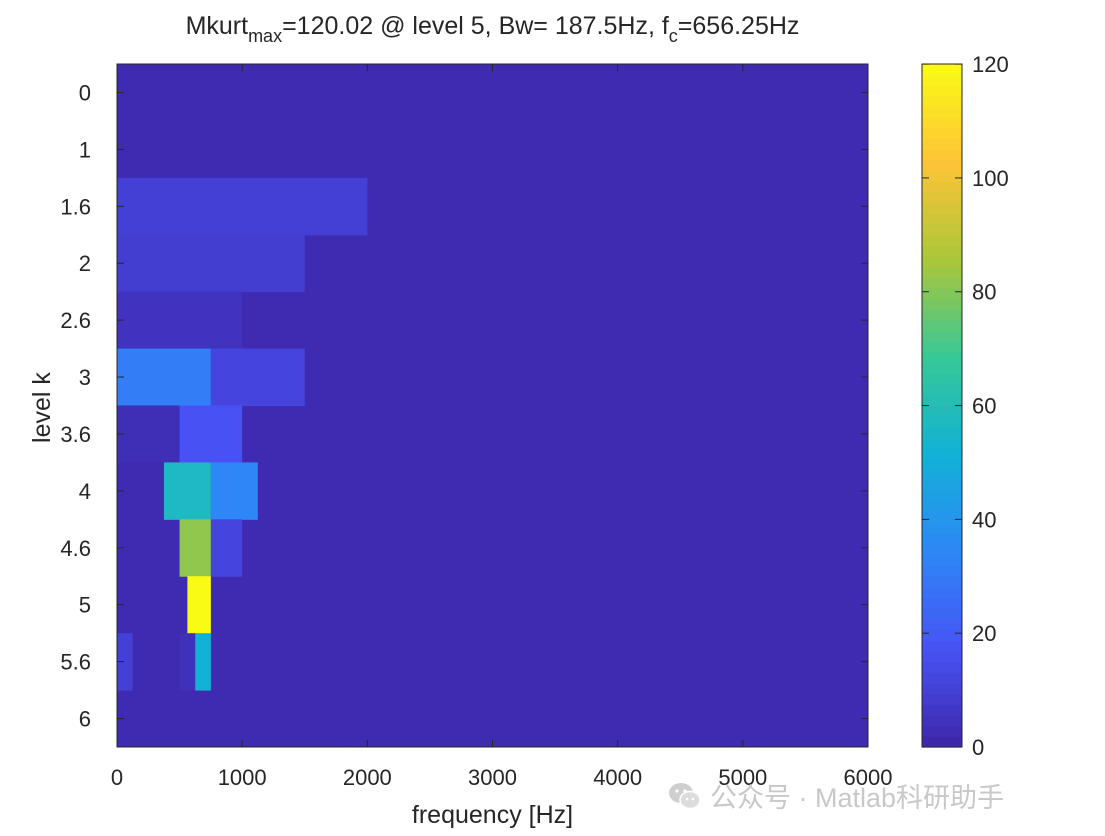  Describe the element at coordinates (990, 178) in the screenshot. I see `colorbar-tick-label: 100` at that location.